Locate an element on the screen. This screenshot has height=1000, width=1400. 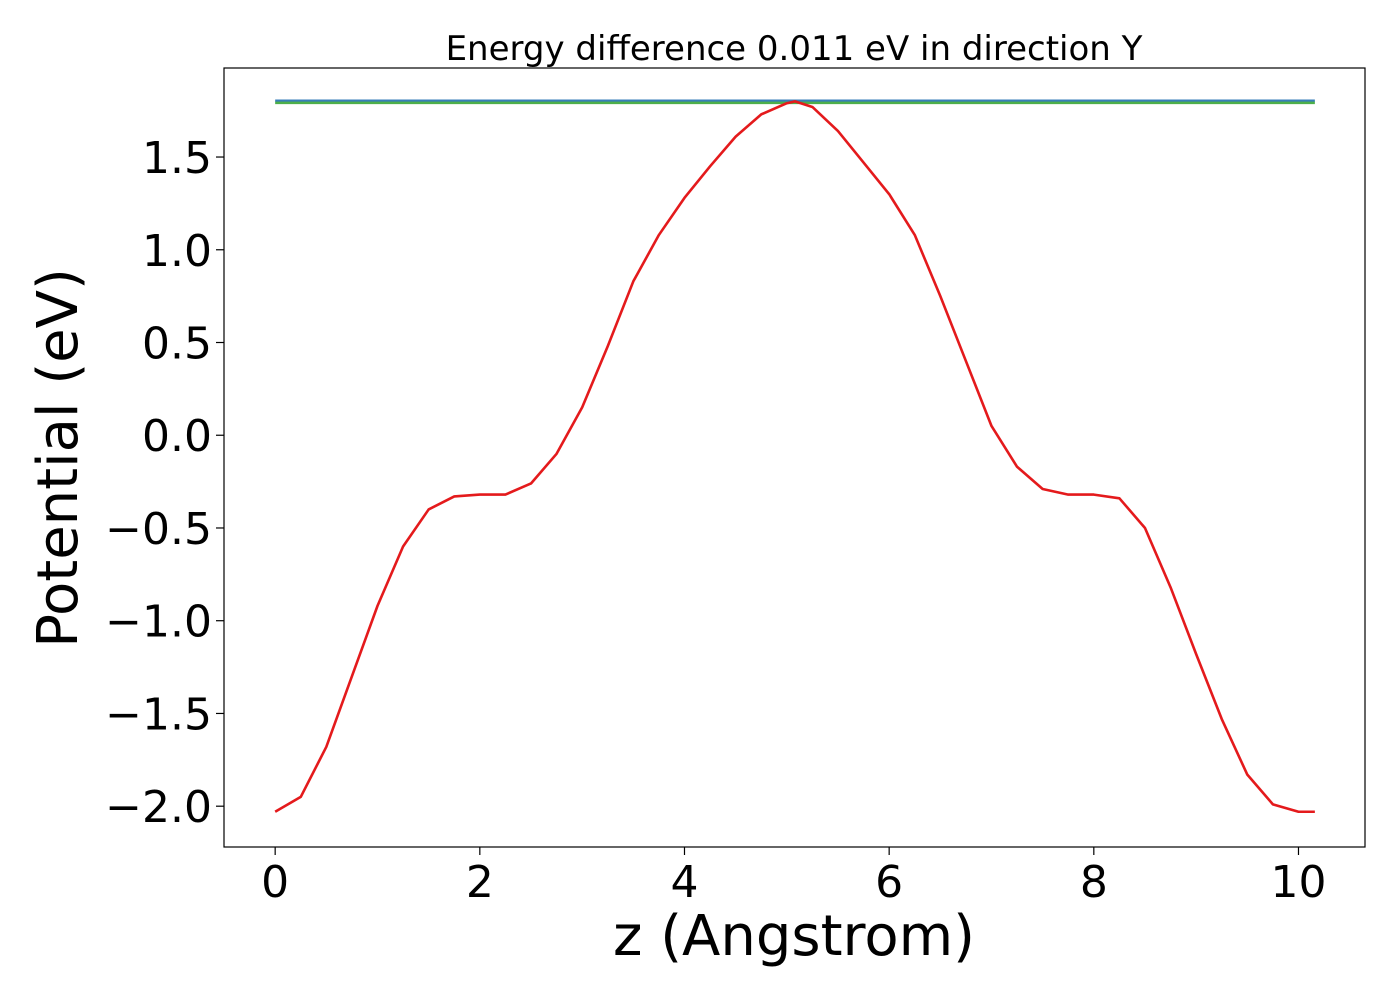
y-tick-label: −1.5 is located at coordinates (158, 714).